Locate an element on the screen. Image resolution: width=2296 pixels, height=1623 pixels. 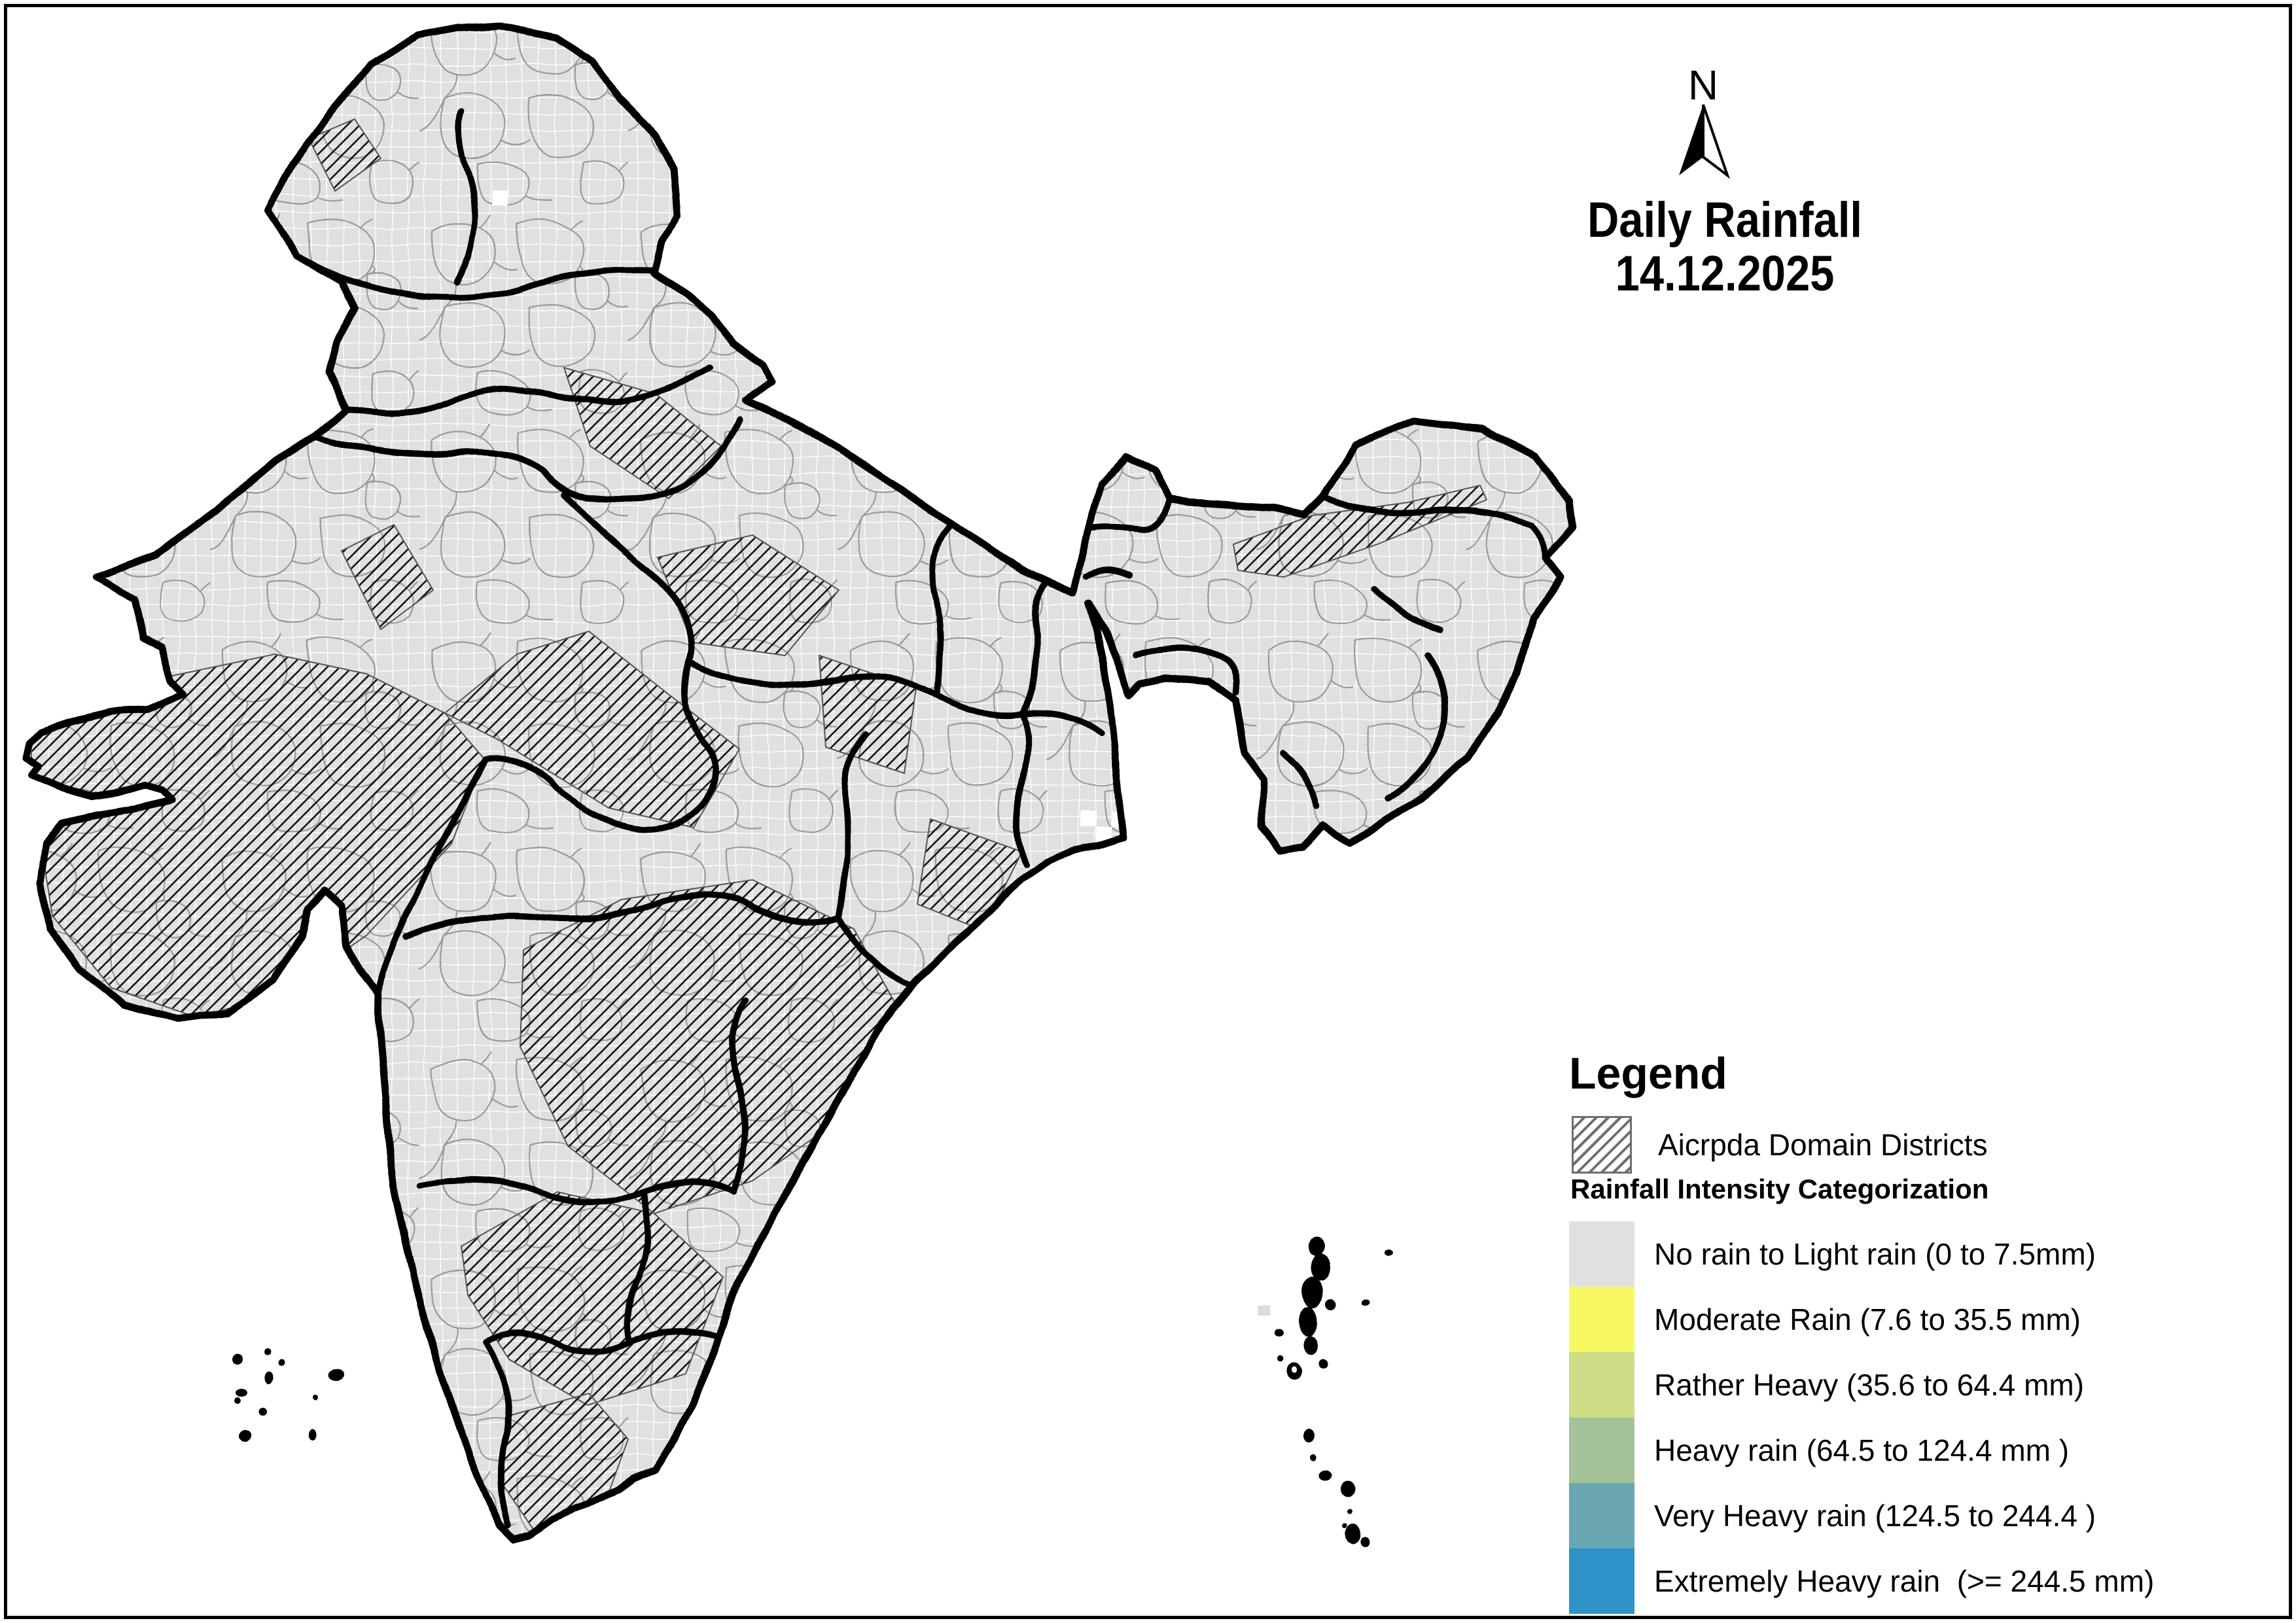
legend-row-label: Extremely Heavy rain (>= 244.5 mm) is located at coordinates (1904, 1581).